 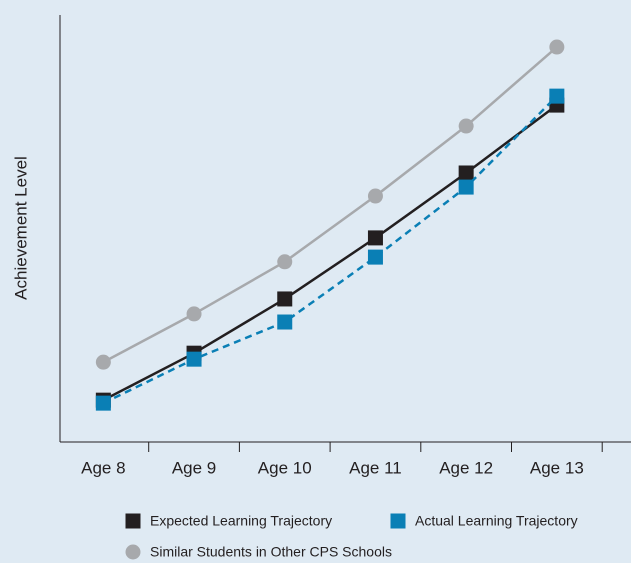 What do you see at coordinates (466, 467) in the screenshot?
I see `x-tick-label: Age 12` at bounding box center [466, 467].